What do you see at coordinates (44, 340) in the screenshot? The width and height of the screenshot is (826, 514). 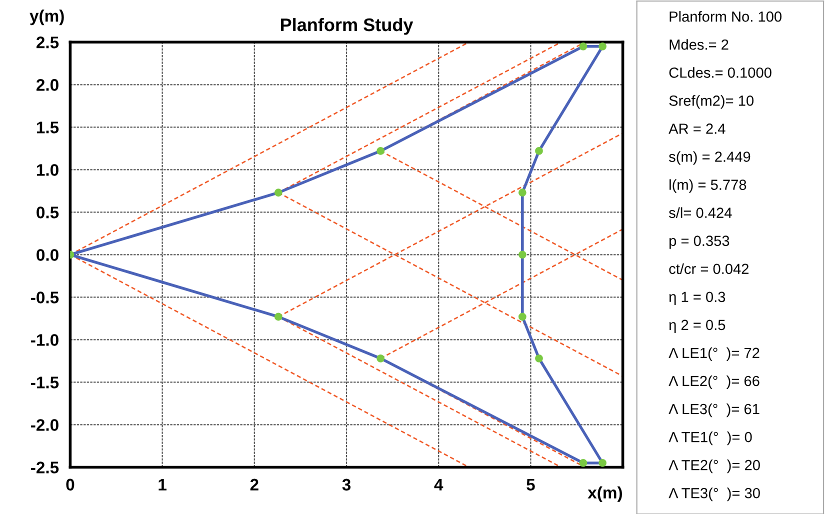 I see `y-tick-label: -1.0` at bounding box center [44, 340].